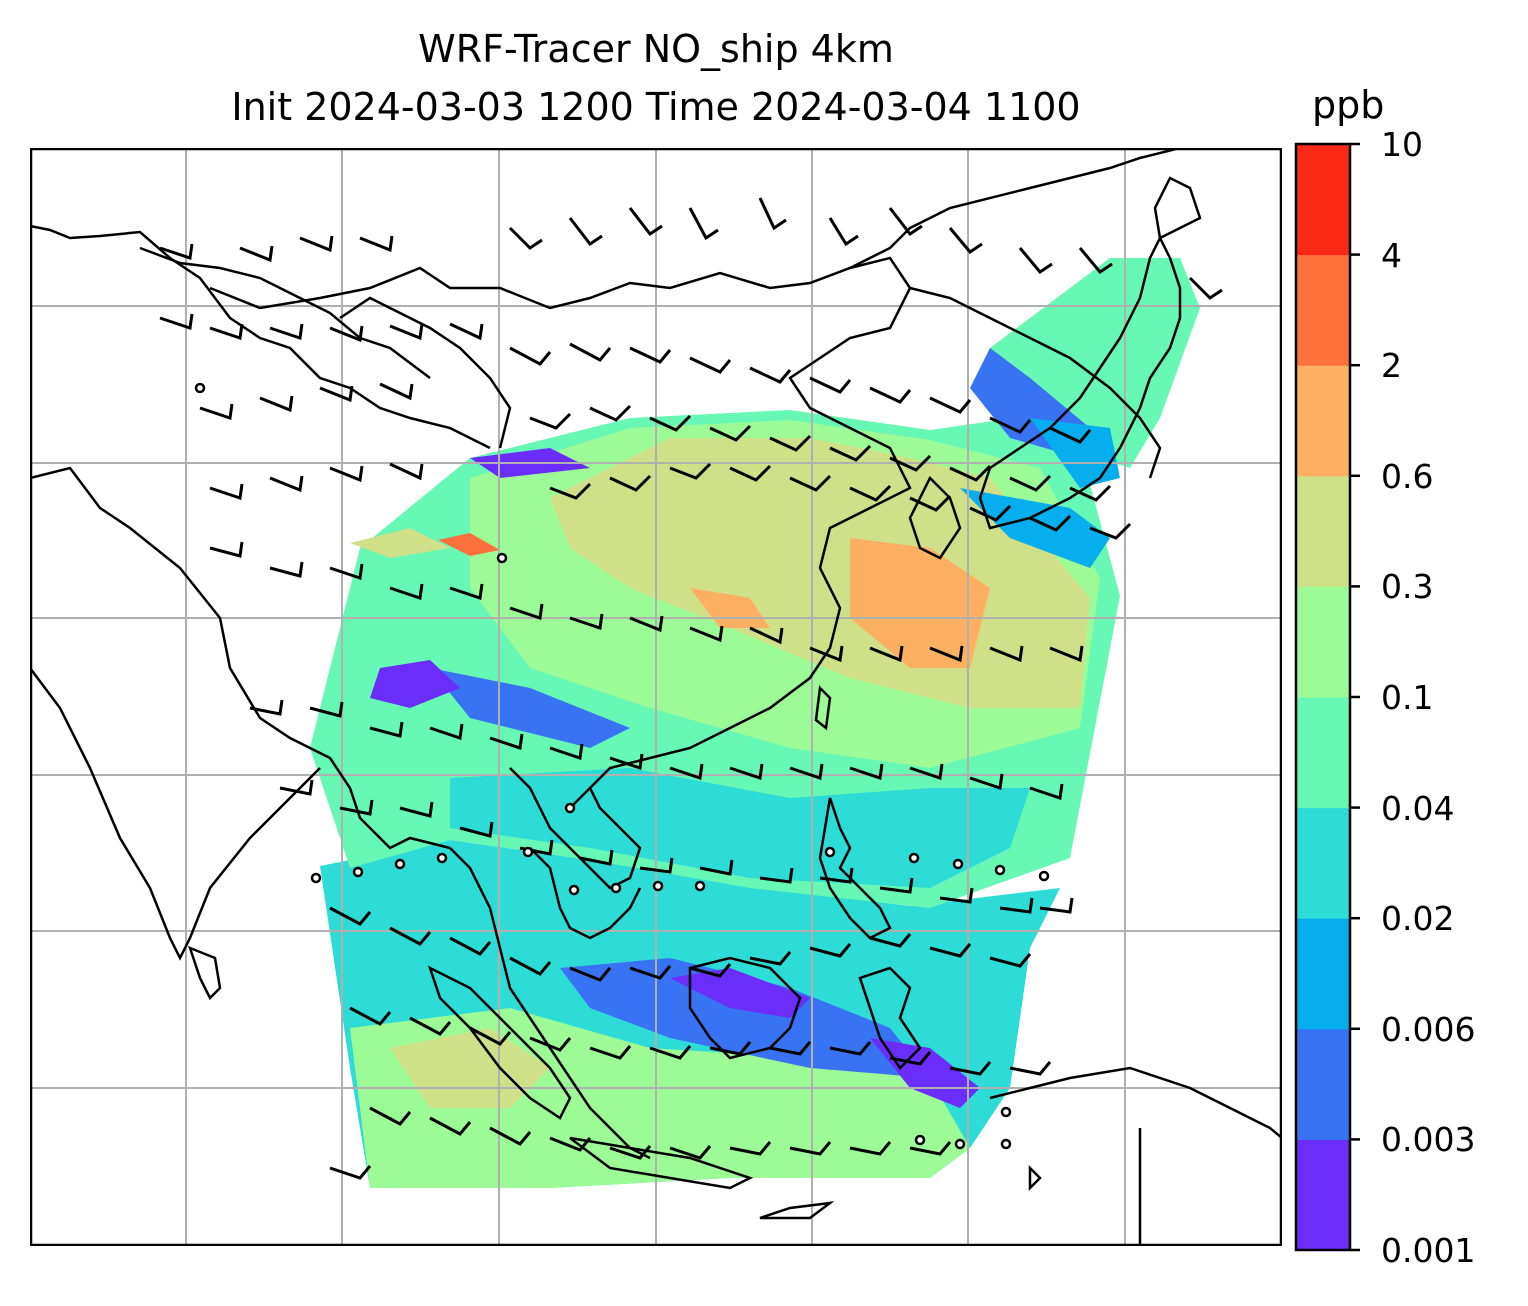 This screenshot has width=1528, height=1306. I want to click on colorbar-tick-label: 0.3, so click(1407, 587).